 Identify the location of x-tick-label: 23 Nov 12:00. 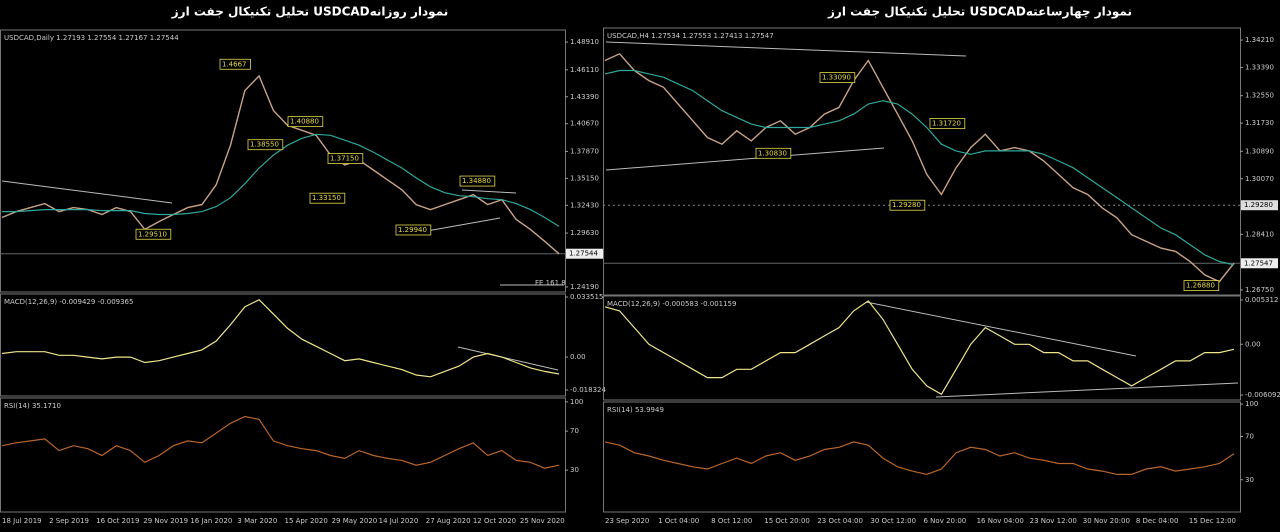
(1053, 521).